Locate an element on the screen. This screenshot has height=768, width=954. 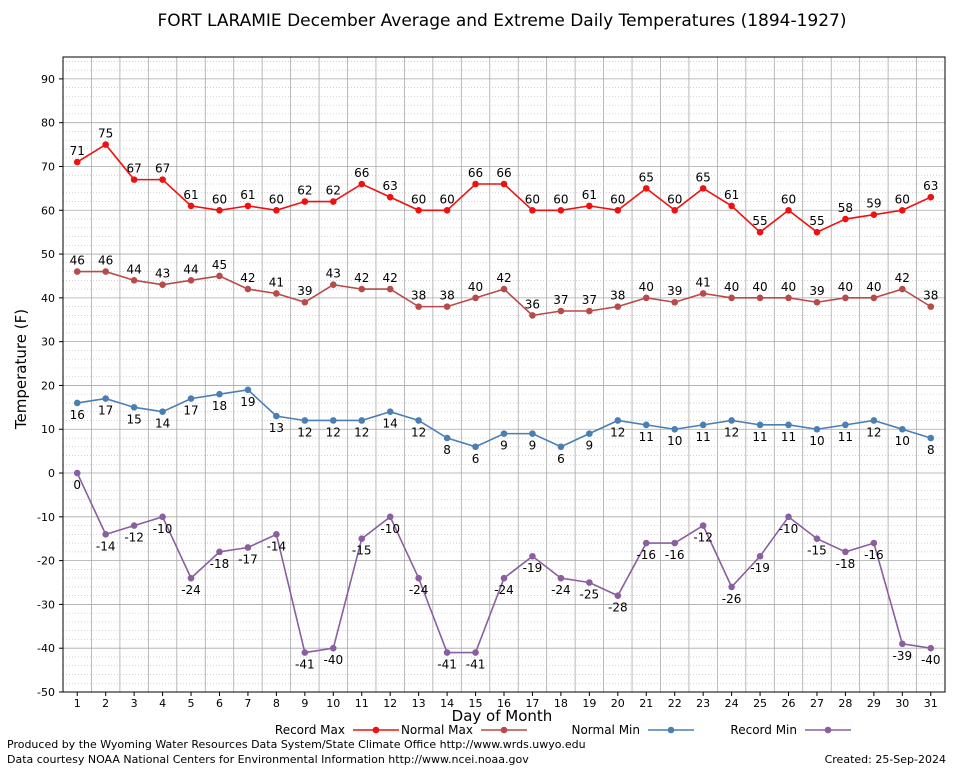
data-label-record-min: -14 is located at coordinates (106, 546).